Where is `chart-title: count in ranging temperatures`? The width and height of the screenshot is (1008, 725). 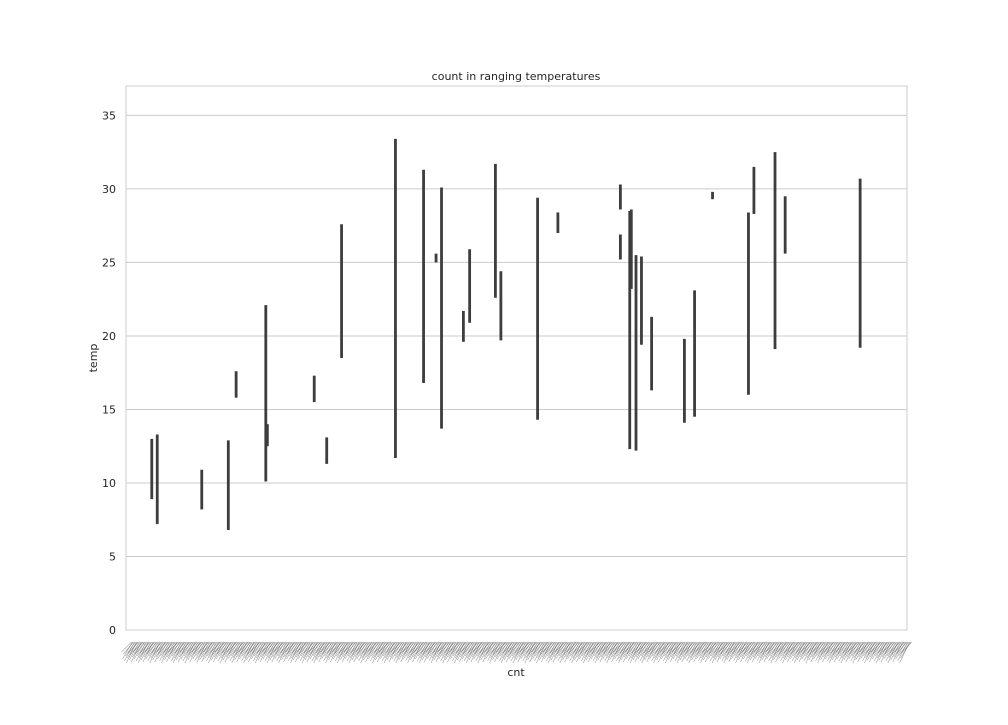 chart-title: count in ranging temperatures is located at coordinates (516, 76).